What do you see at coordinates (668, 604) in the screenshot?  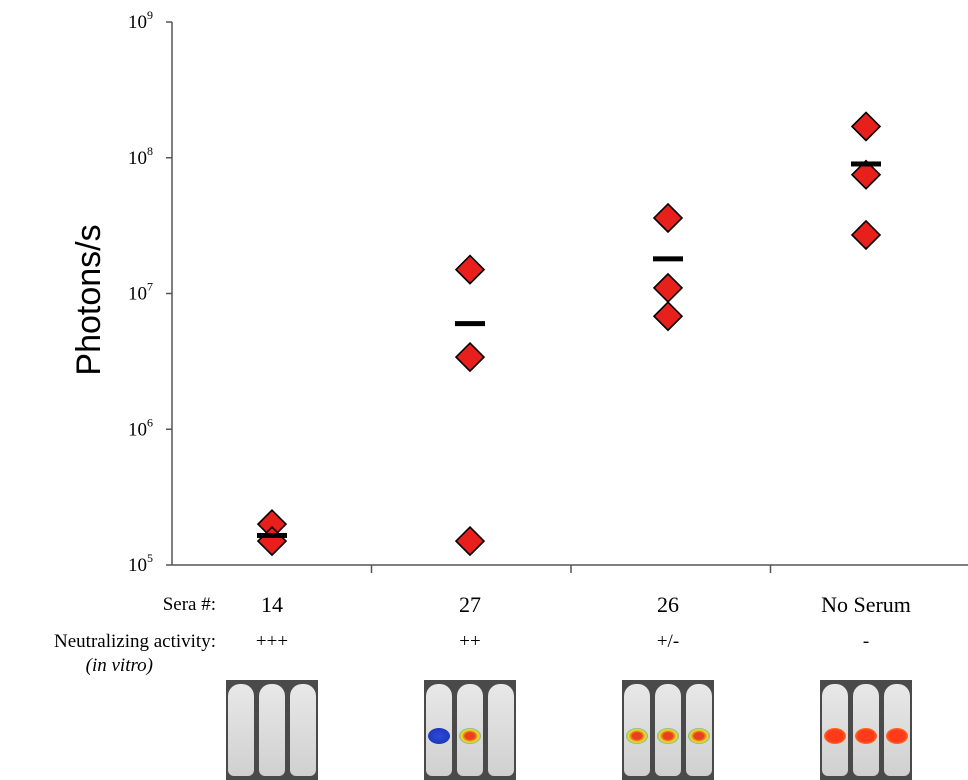 I see `category-label: 26` at bounding box center [668, 604].